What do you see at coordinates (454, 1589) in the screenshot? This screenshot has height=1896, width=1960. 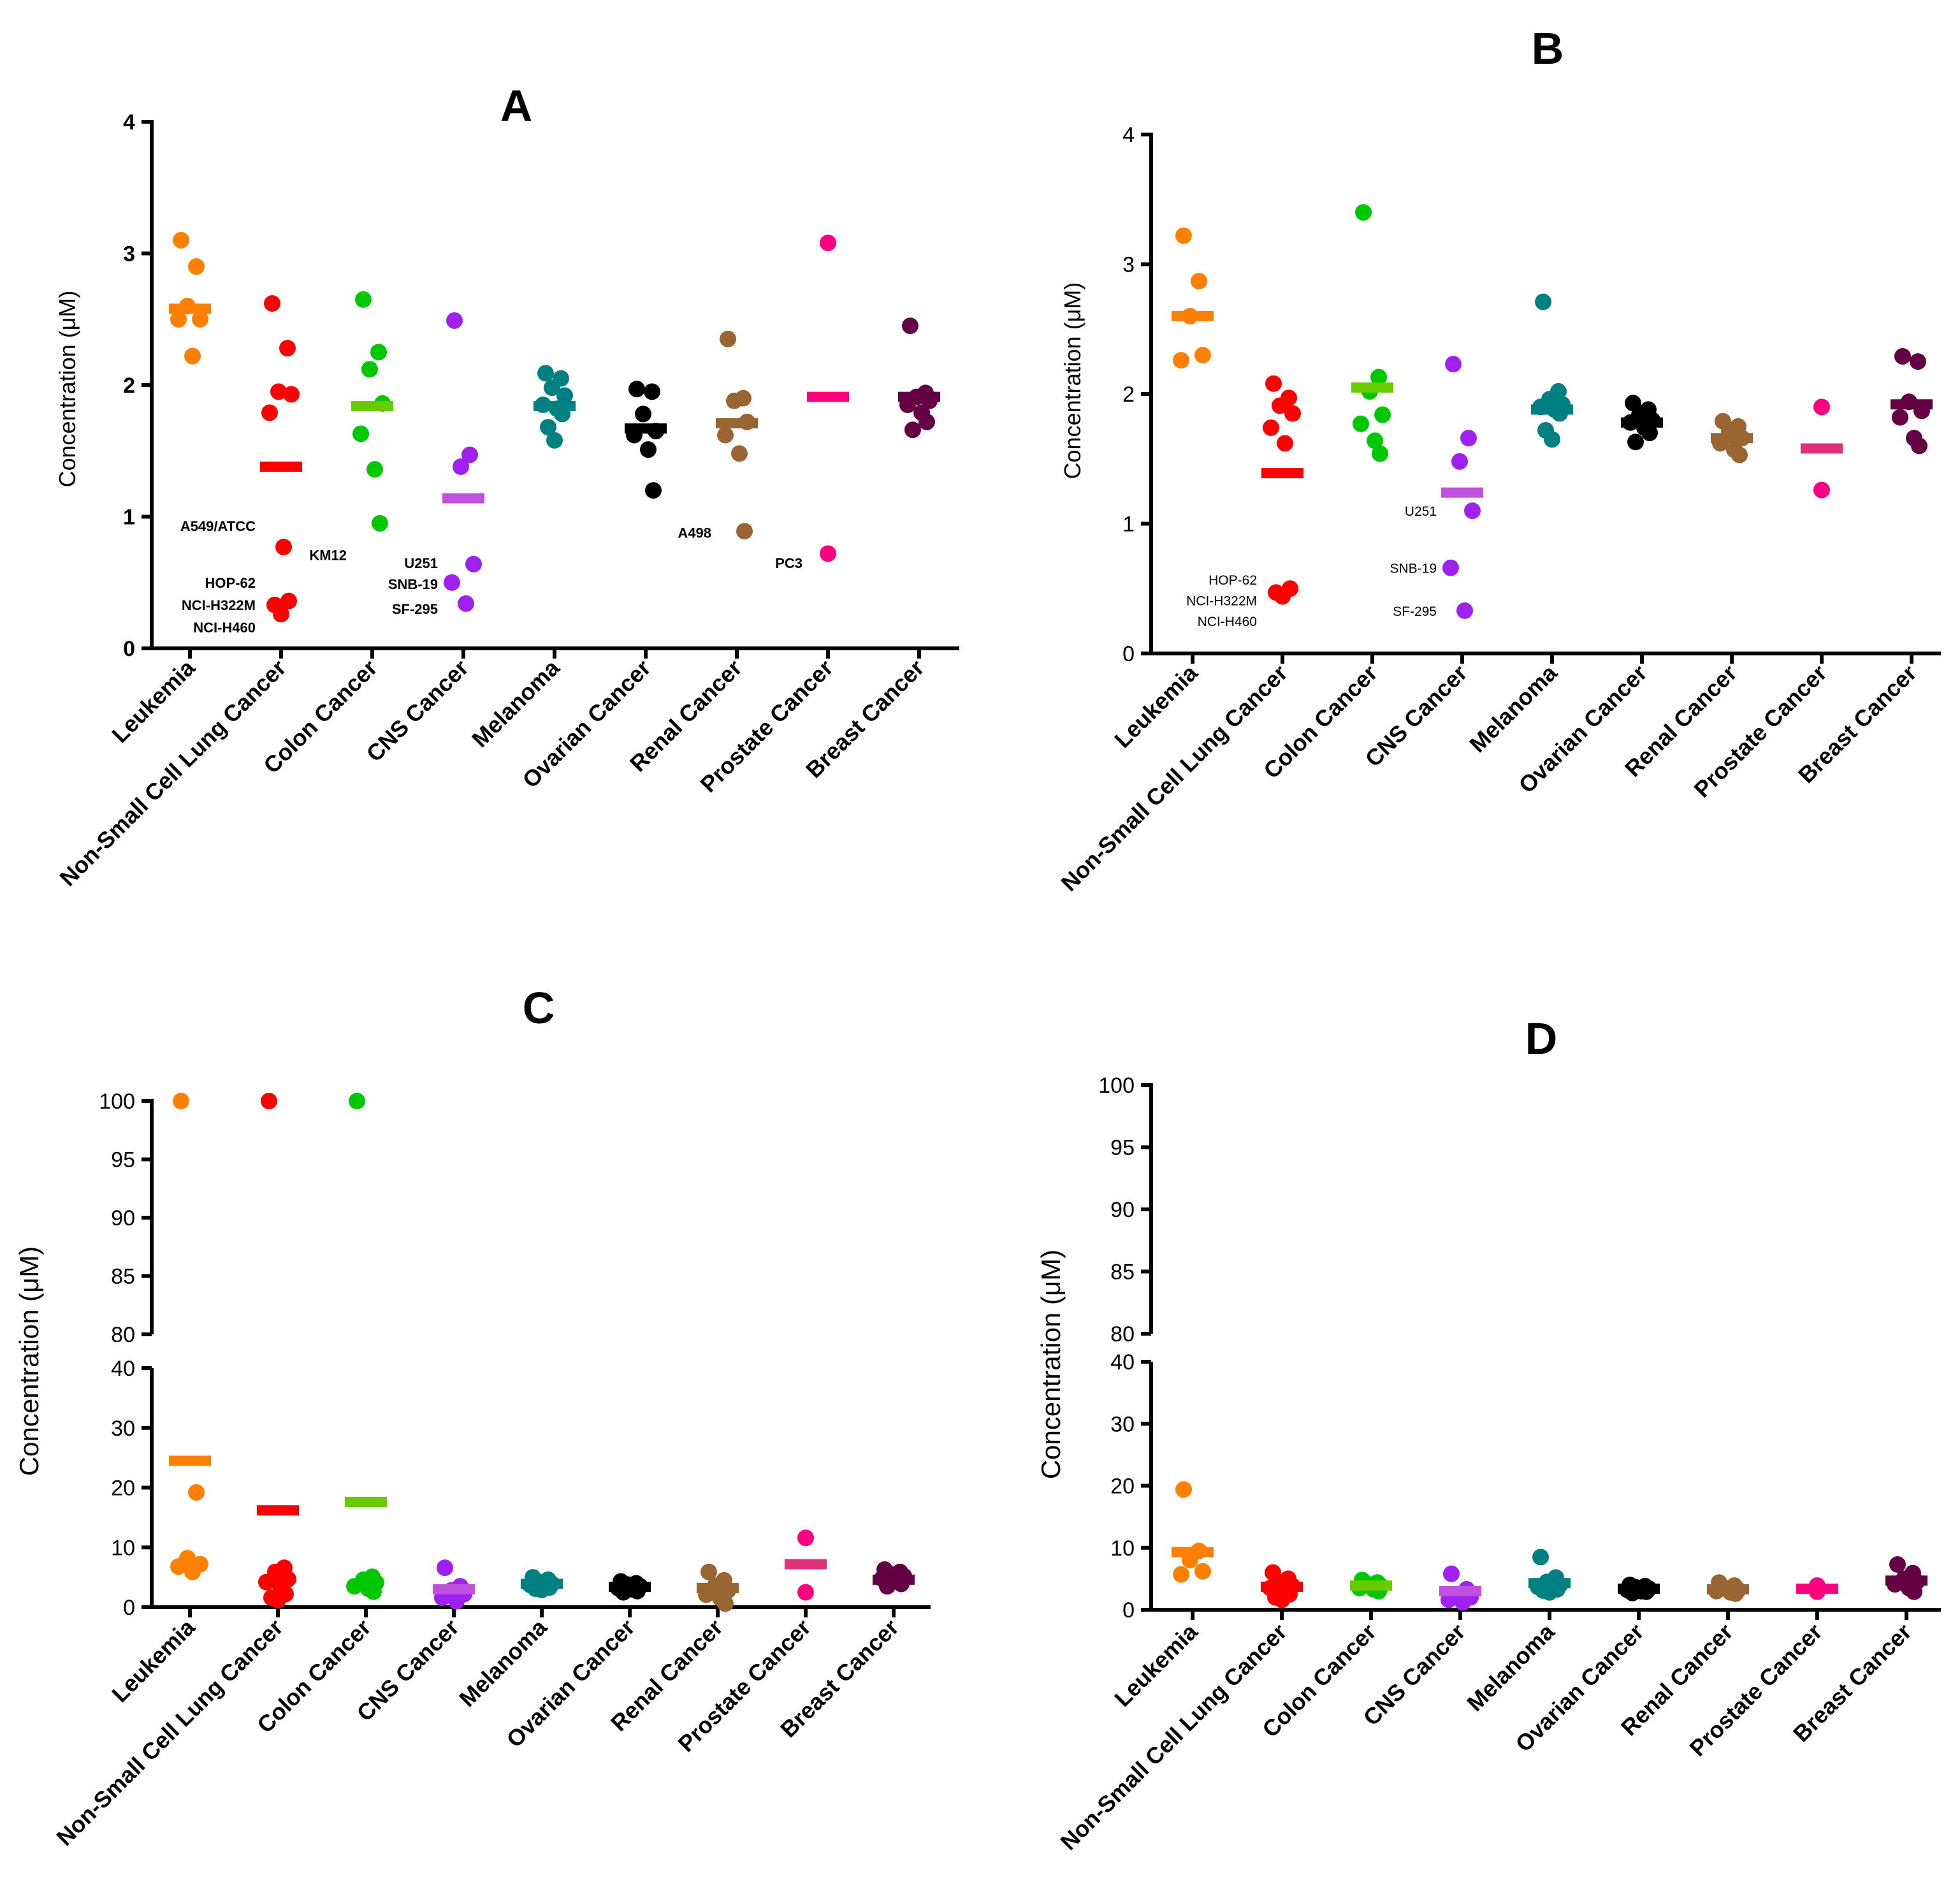 I see `panel-c-mean-cns-cancer` at bounding box center [454, 1589].